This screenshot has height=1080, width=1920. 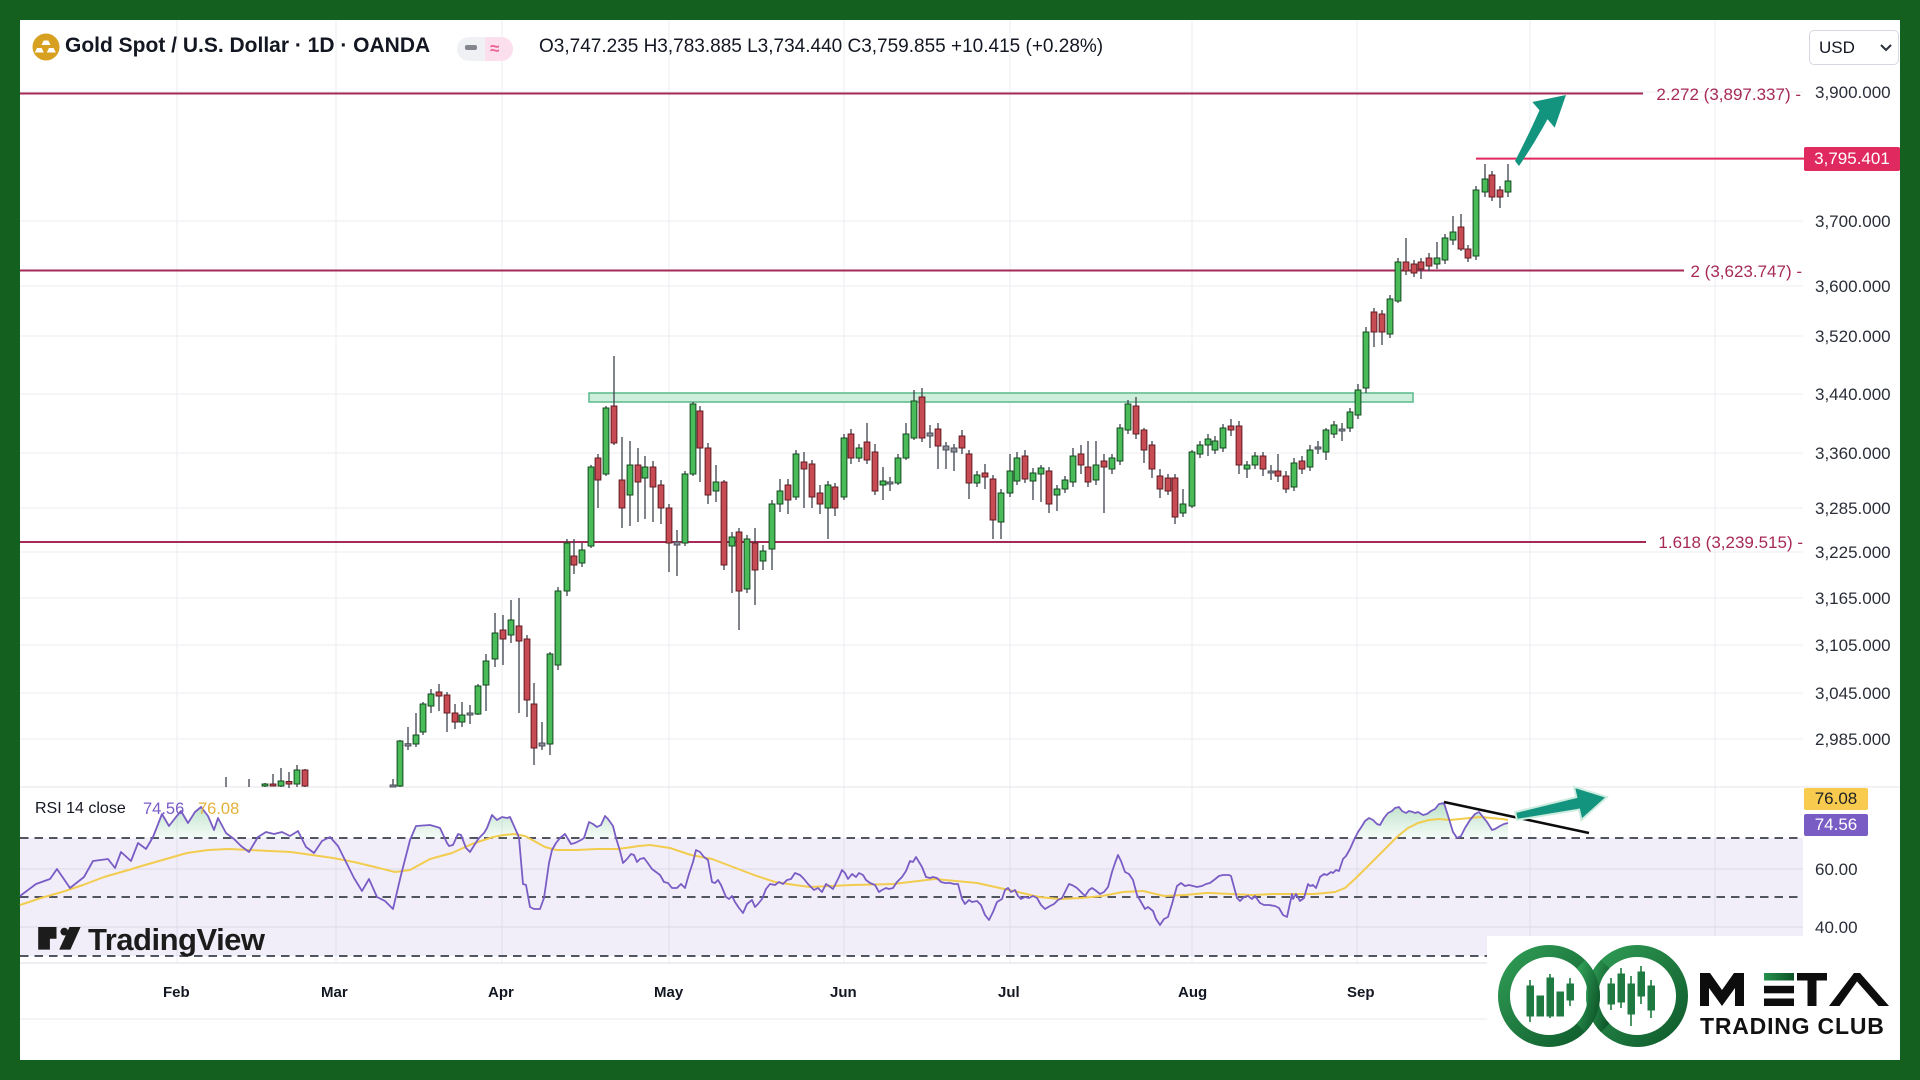 I want to click on svg-text: TRADING CLUB, so click(x=1792, y=1026).